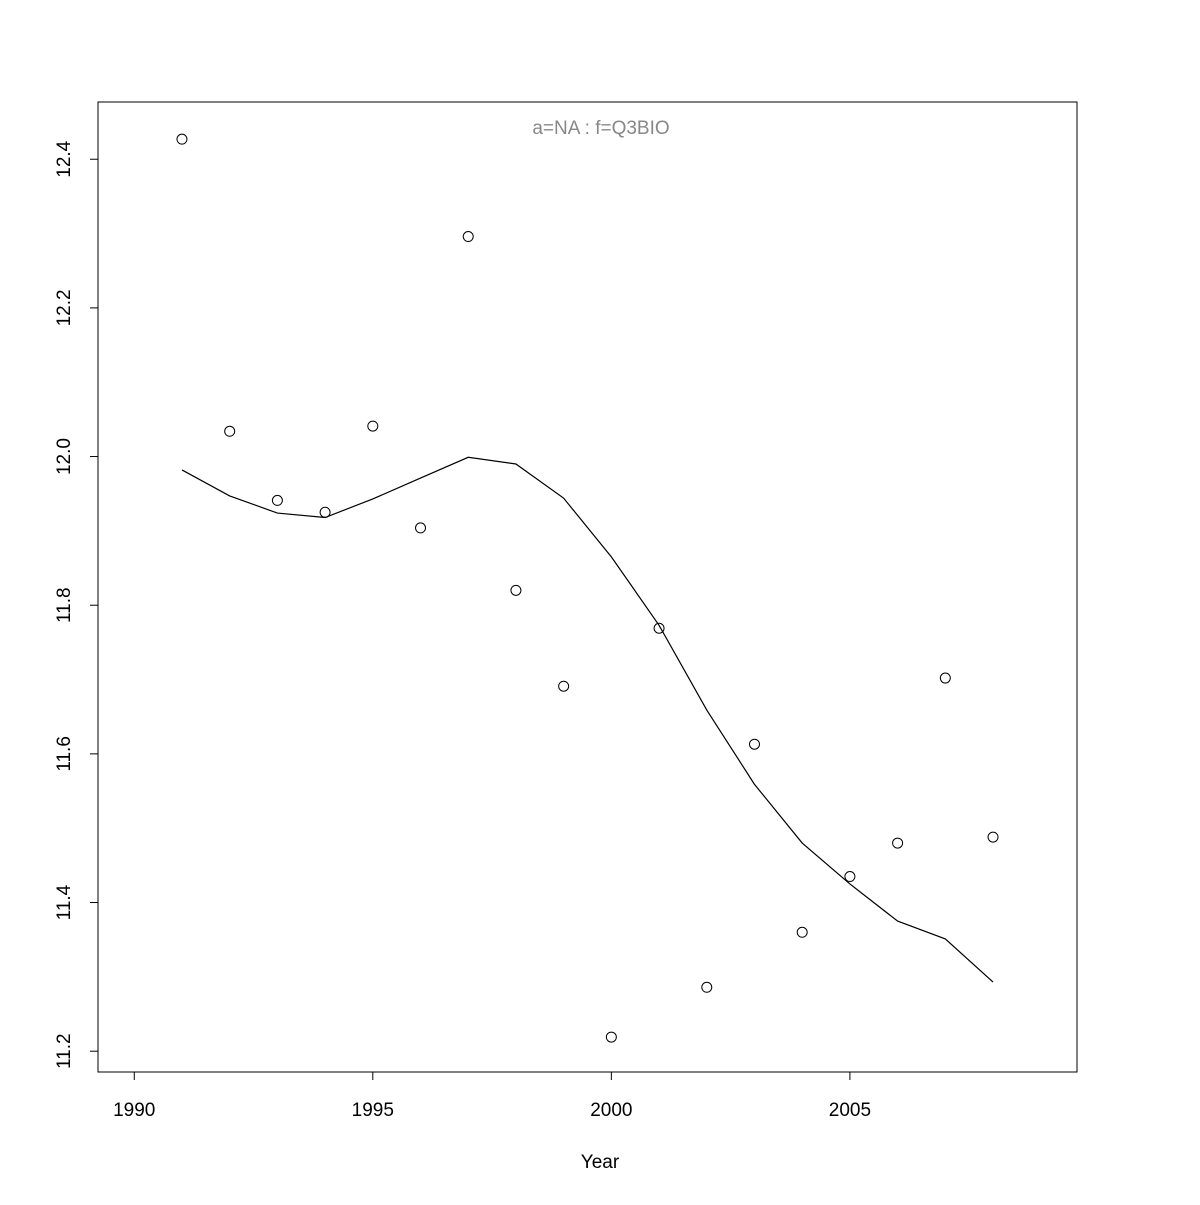 The width and height of the screenshot is (1200, 1205). What do you see at coordinates (134, 1110) in the screenshot?
I see `x-tick-label: 1990` at bounding box center [134, 1110].